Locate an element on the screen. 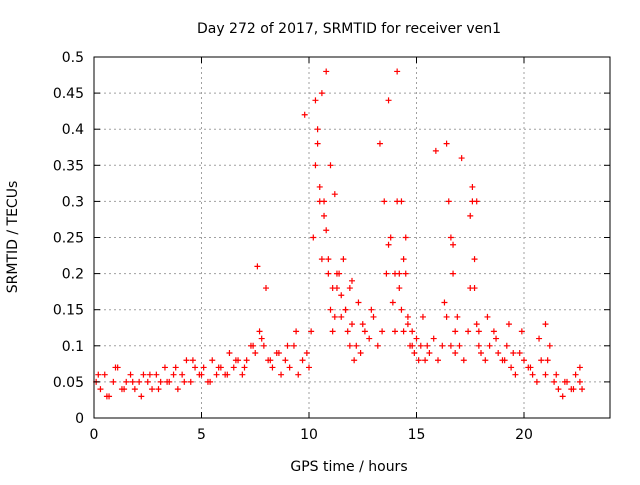 This screenshot has height=485, width=640. y-tick-label: 0.45 is located at coordinates (68, 94).